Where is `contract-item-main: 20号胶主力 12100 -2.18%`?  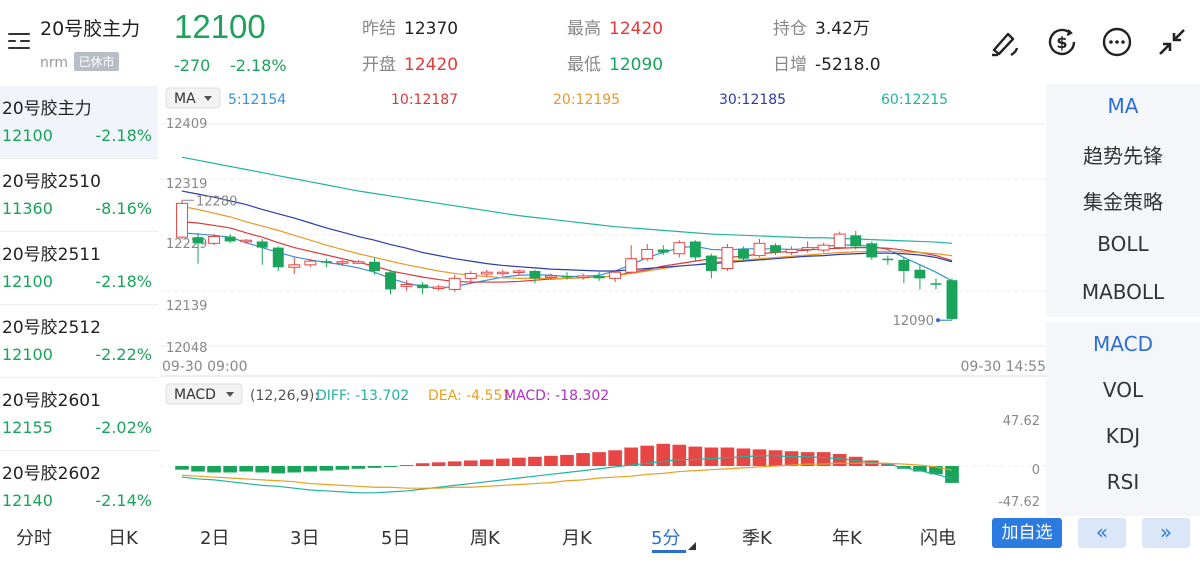
contract-item-main: 20号胶主力 12100 -2.18% is located at coordinates (79, 122).